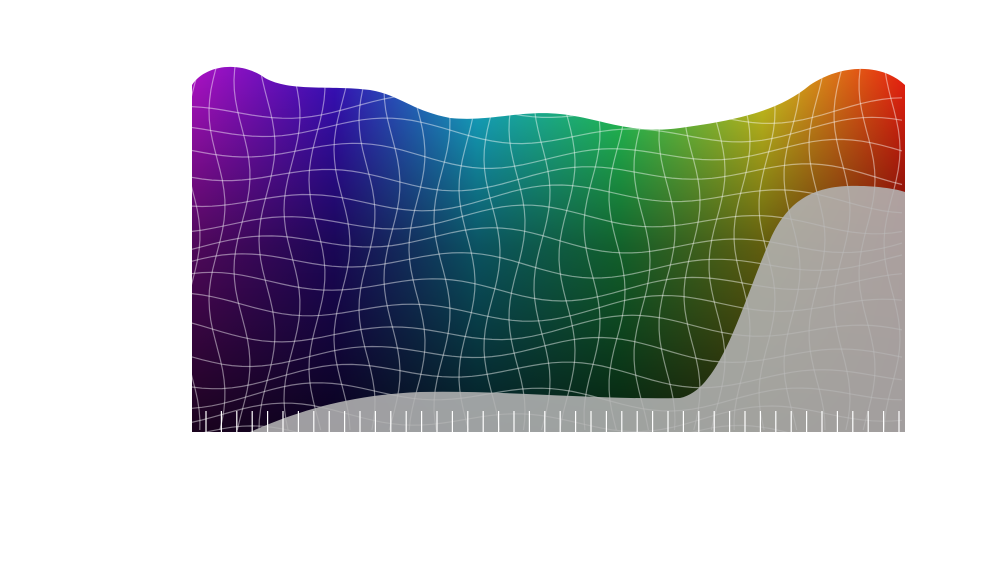 This screenshot has height=572, width=1000. What do you see at coordinates (552, 421) in the screenshot?
I see `tick-marks` at bounding box center [552, 421].